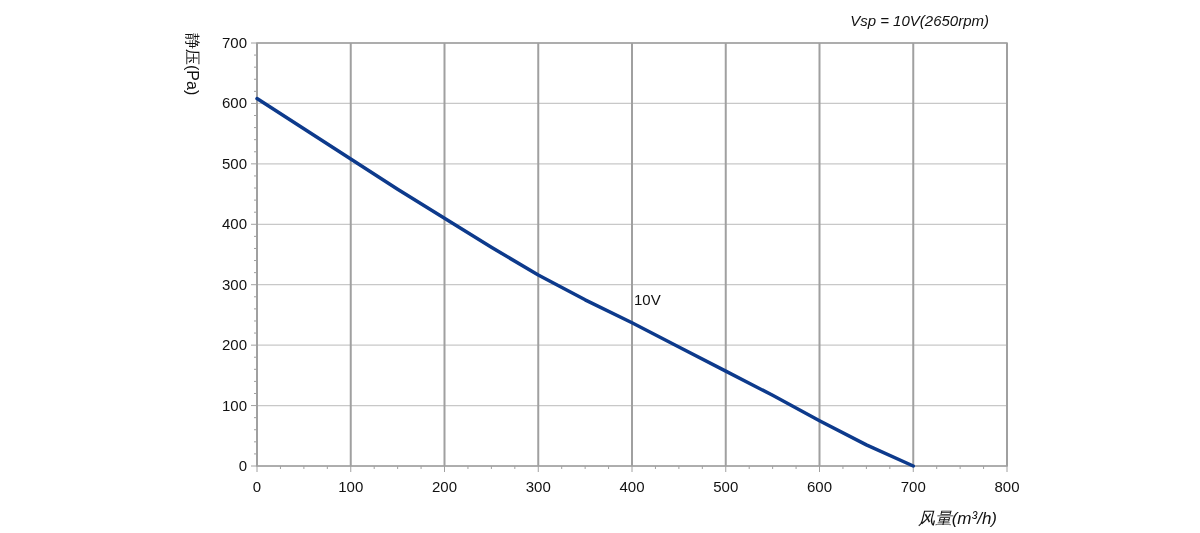 Image resolution: width=1200 pixels, height=533 pixels. What do you see at coordinates (192, 64) in the screenshot?
I see `y-axis-title: 静压(Pa)` at bounding box center [192, 64].